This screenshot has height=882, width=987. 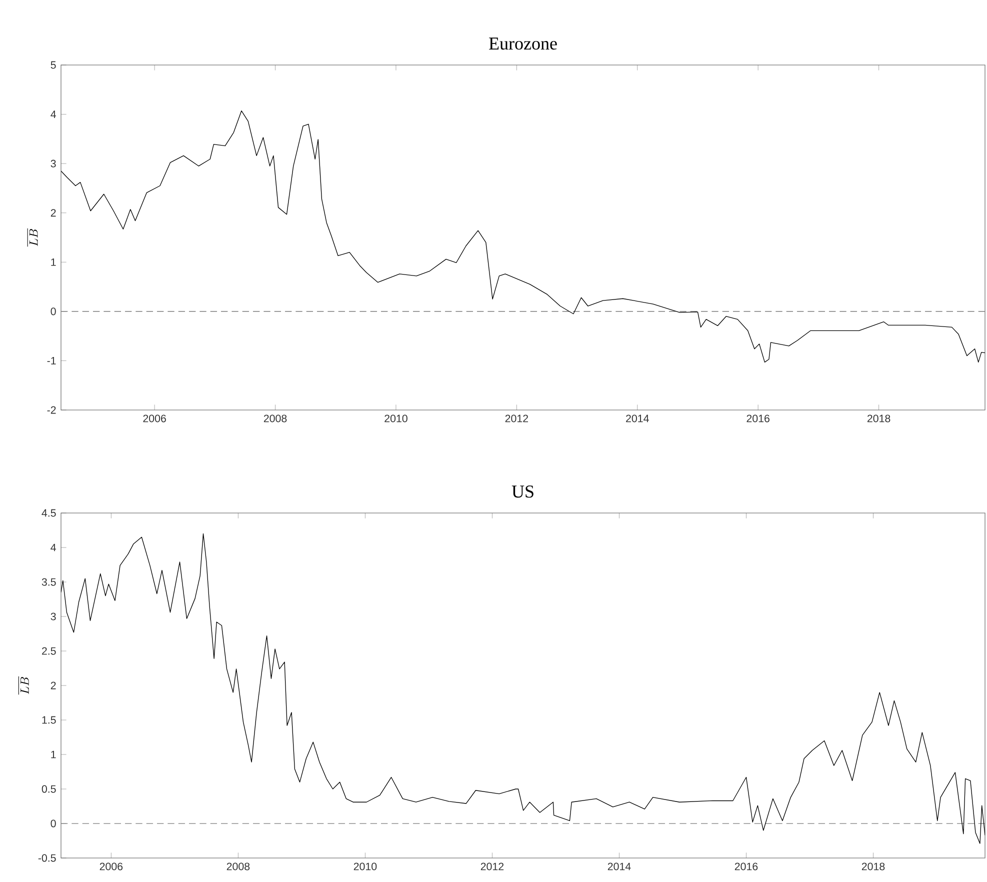 What do you see at coordinates (51, 410) in the screenshot?
I see `y-tick-label: -2` at bounding box center [51, 410].